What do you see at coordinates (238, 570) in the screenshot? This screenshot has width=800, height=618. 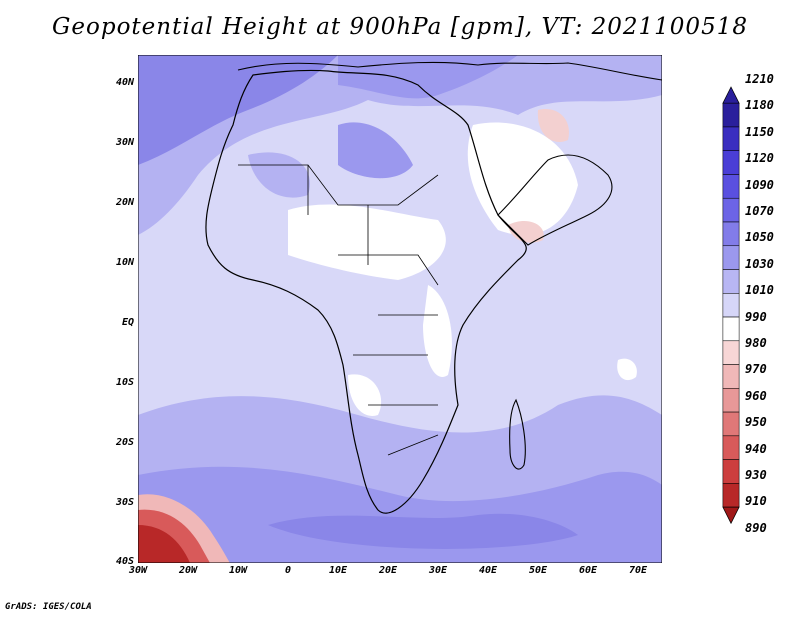 I see `lon-tick-label: 10W` at bounding box center [238, 570].